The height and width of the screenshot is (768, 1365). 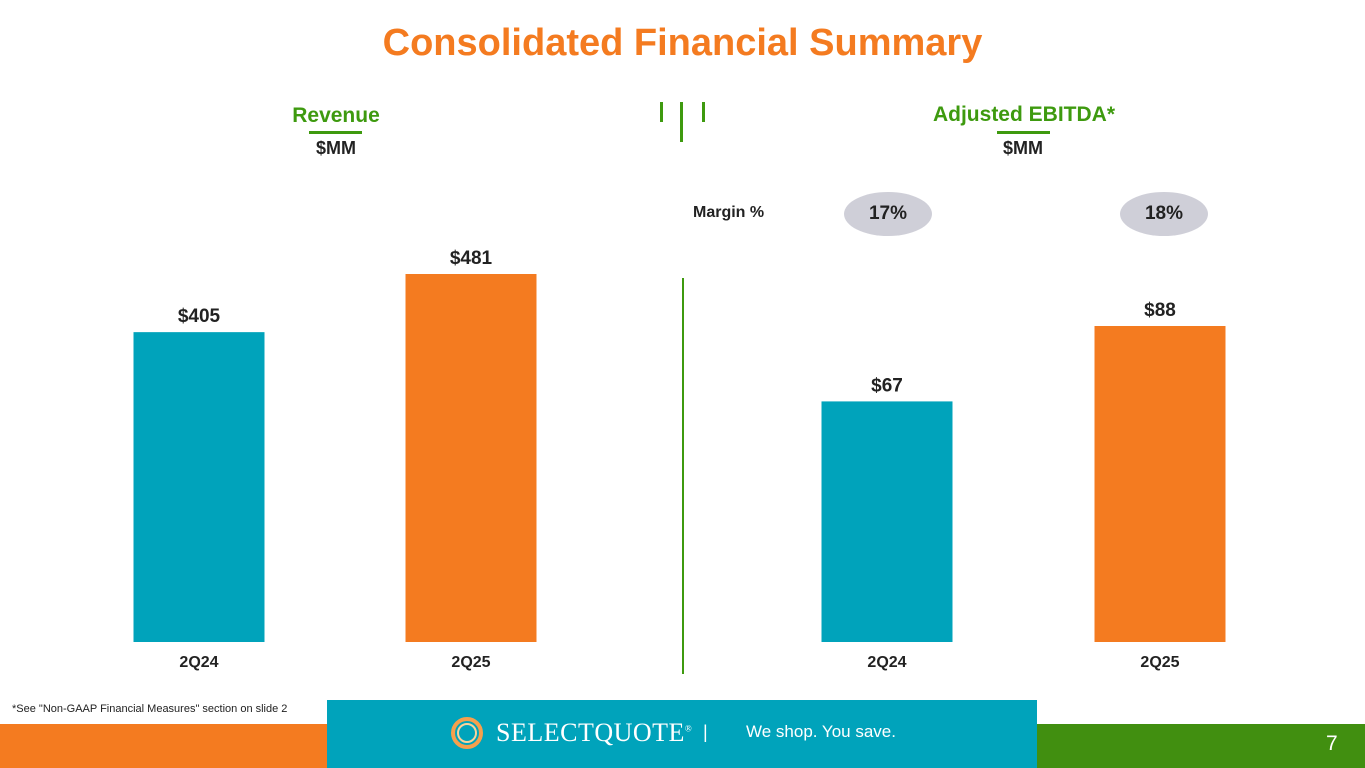 I want to click on margin-pill-2q24: 17%, so click(x=888, y=214).